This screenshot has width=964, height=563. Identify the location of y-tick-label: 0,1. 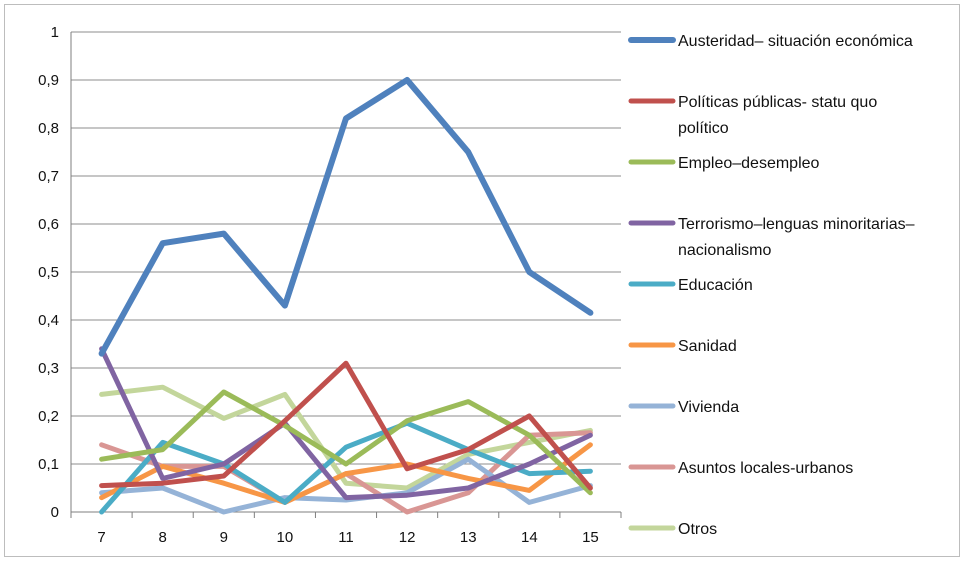
(48, 464).